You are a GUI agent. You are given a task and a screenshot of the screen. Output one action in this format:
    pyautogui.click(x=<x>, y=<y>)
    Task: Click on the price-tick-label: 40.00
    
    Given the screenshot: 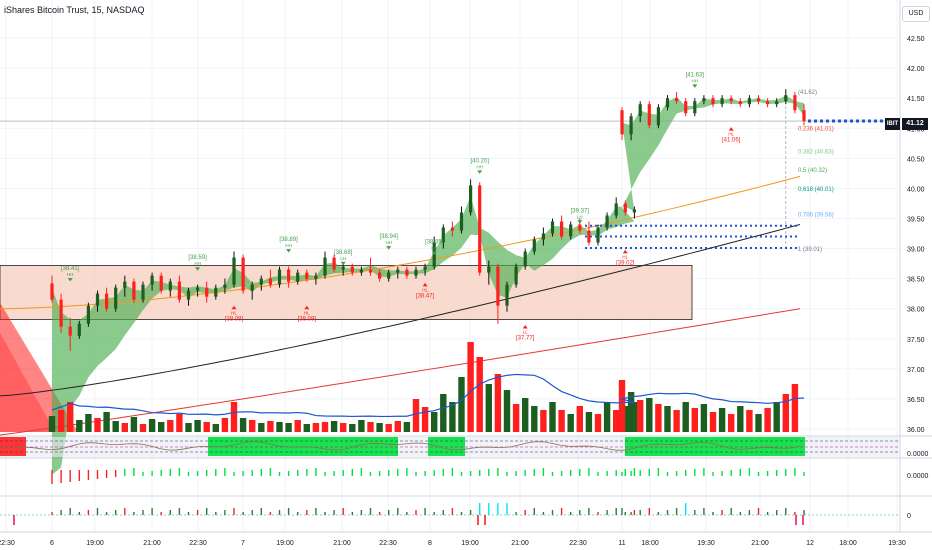 What is the action you would take?
    pyautogui.click(x=916, y=189)
    